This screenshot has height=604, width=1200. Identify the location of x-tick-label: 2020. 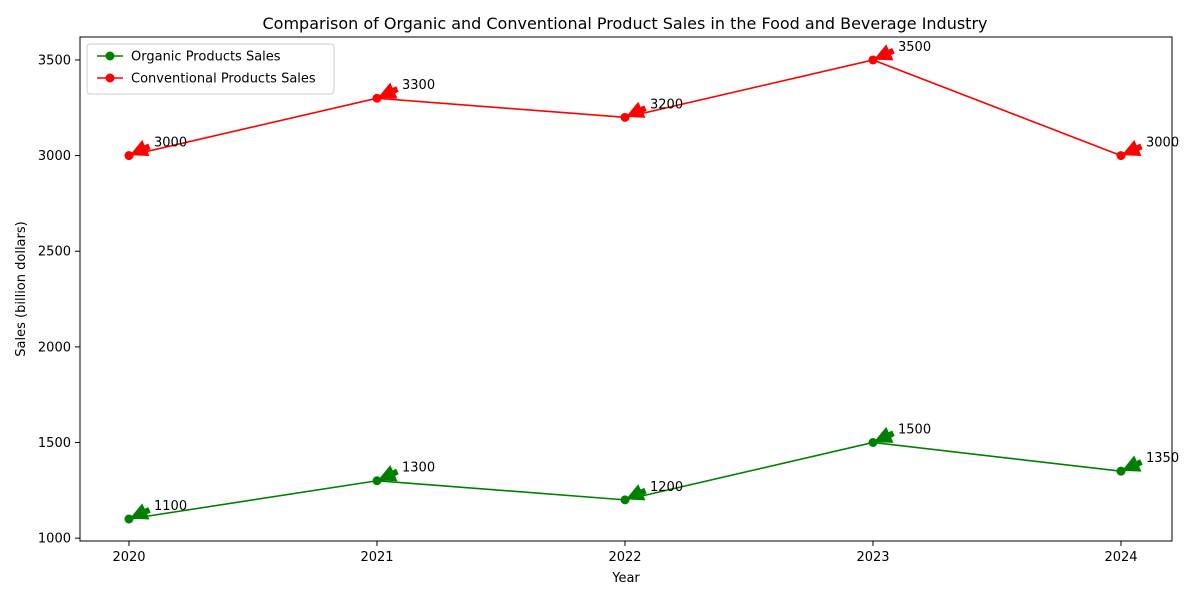
(128, 557).